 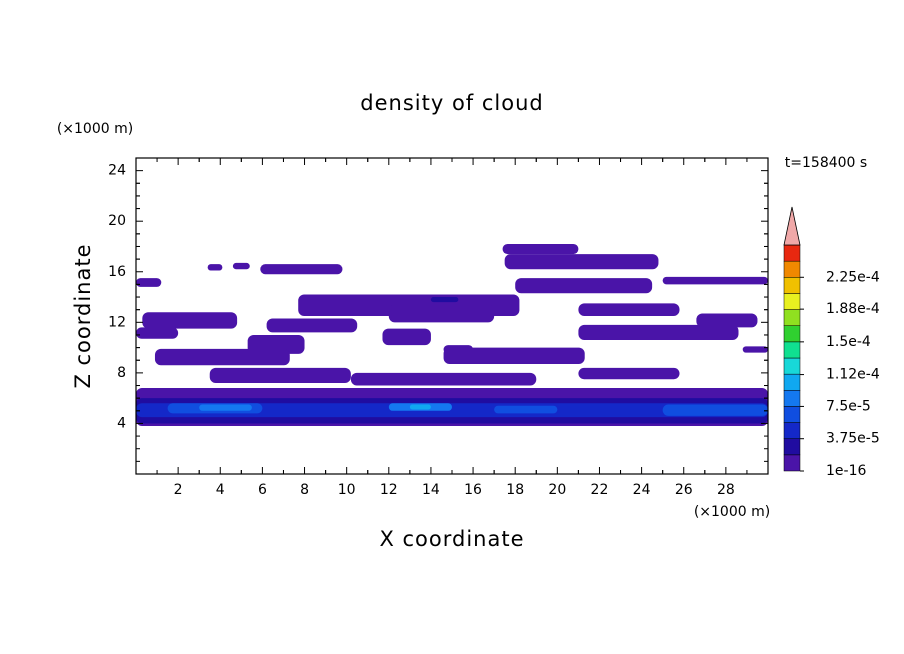 What do you see at coordinates (684, 490) in the screenshot?
I see `x-tick-label: 26` at bounding box center [684, 490].